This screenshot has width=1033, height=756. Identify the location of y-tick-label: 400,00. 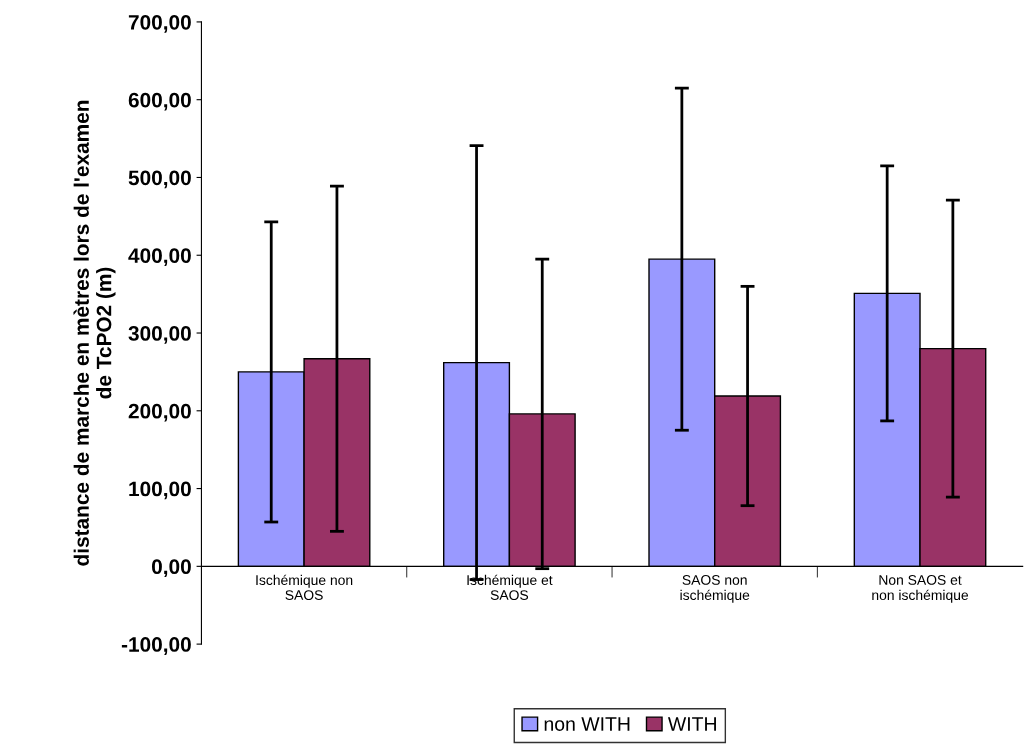
(159, 257).